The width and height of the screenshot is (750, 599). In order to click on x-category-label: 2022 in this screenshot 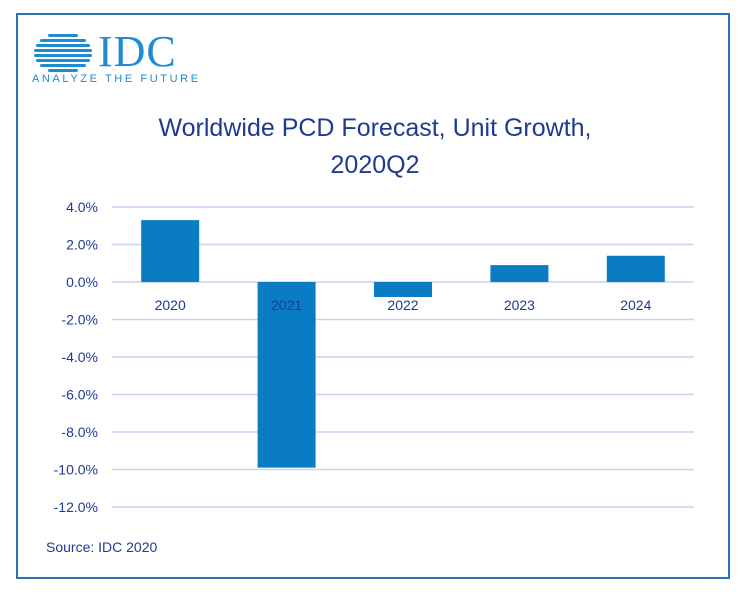, I will do `click(402, 305)`.